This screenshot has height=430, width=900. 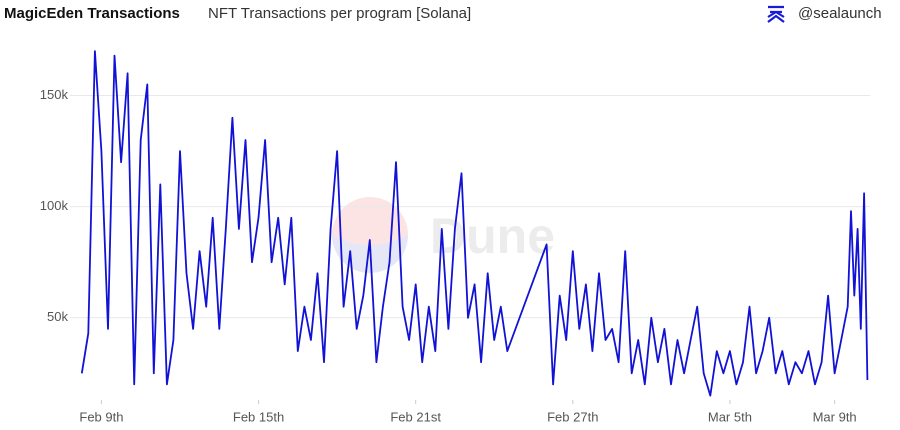 What do you see at coordinates (339, 13) in the screenshot?
I see `chart-subtitle: NFT Transactions per program [Solana]` at bounding box center [339, 13].